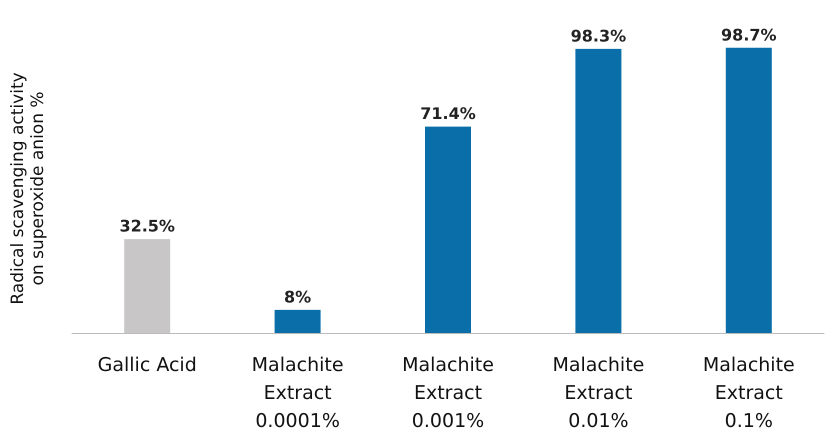  What do you see at coordinates (749, 34) in the screenshot?
I see `data-label: 98.7%` at bounding box center [749, 34].